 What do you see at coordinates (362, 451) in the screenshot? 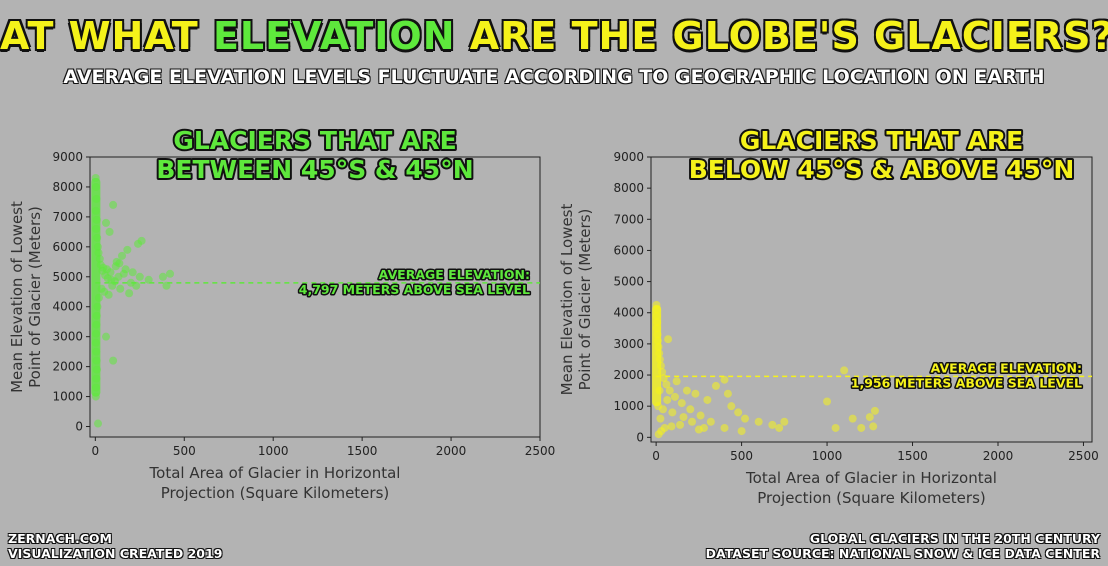
I see `x-tick-label: 1500` at bounding box center [362, 451].